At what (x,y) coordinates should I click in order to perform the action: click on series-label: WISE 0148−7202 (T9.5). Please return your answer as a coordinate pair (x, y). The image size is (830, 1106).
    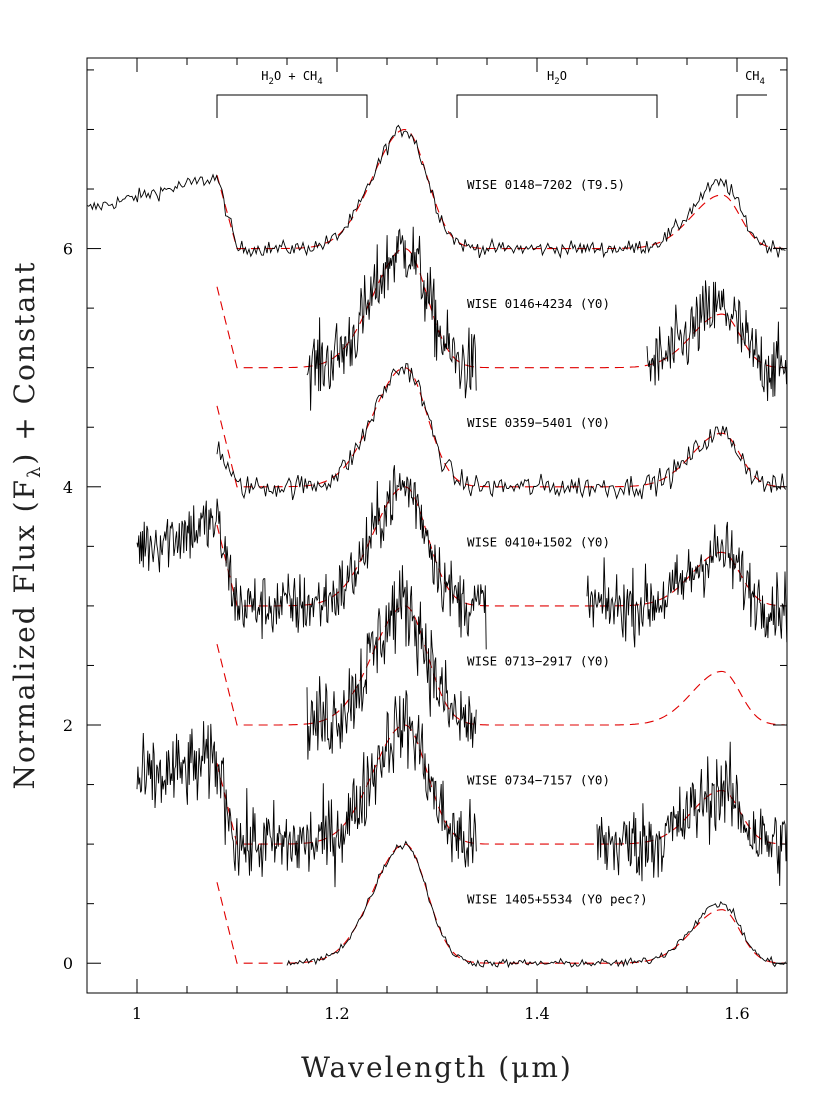
    Looking at the image, I should click on (546, 184).